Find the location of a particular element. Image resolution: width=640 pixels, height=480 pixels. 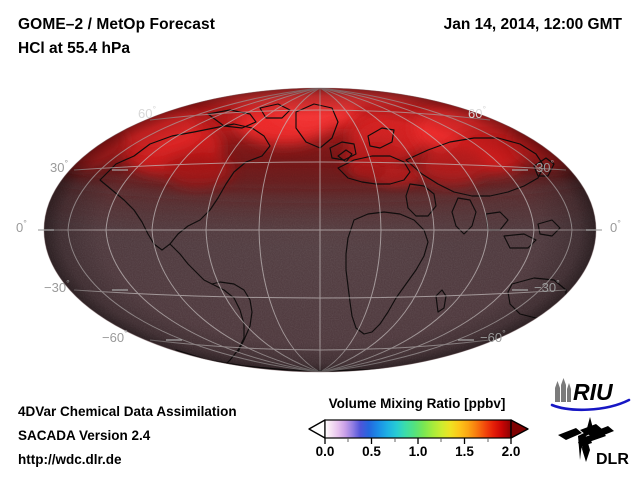

lat-label-0-right: 0° is located at coordinates (615, 226).